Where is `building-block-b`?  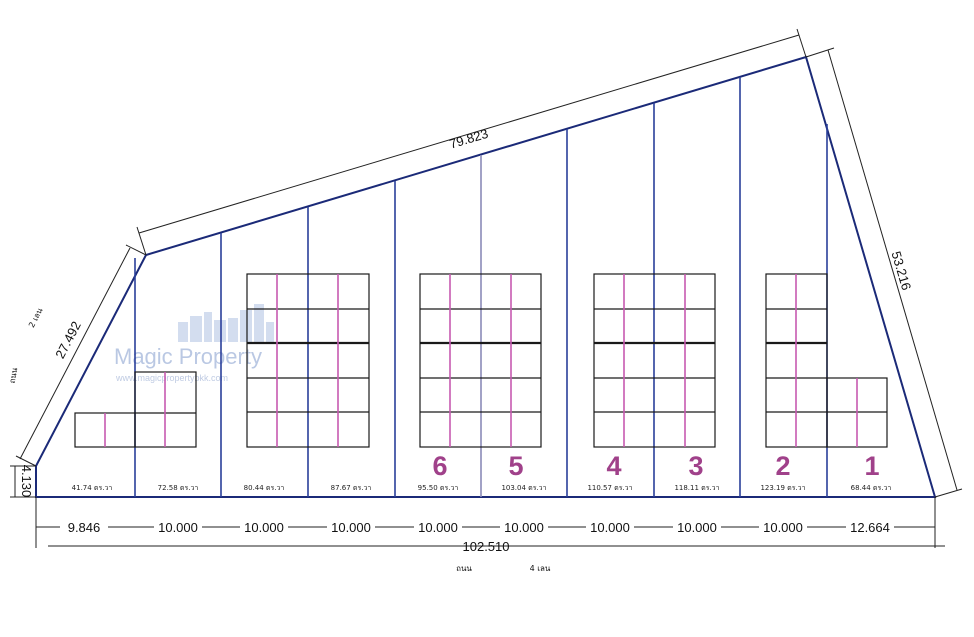 building-block-b is located at coordinates (480, 360).